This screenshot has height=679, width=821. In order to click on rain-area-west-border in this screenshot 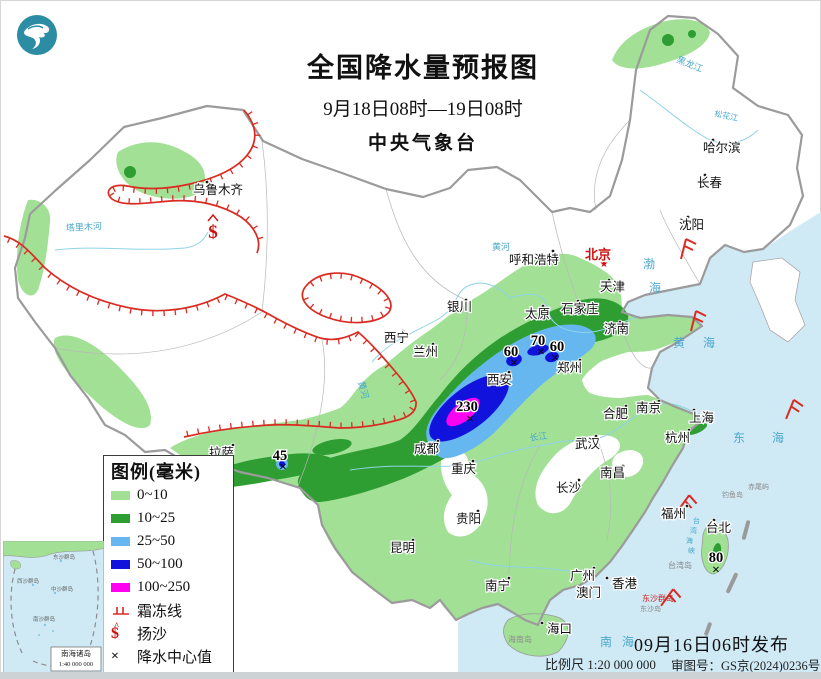, I will do `click(33, 247)`.